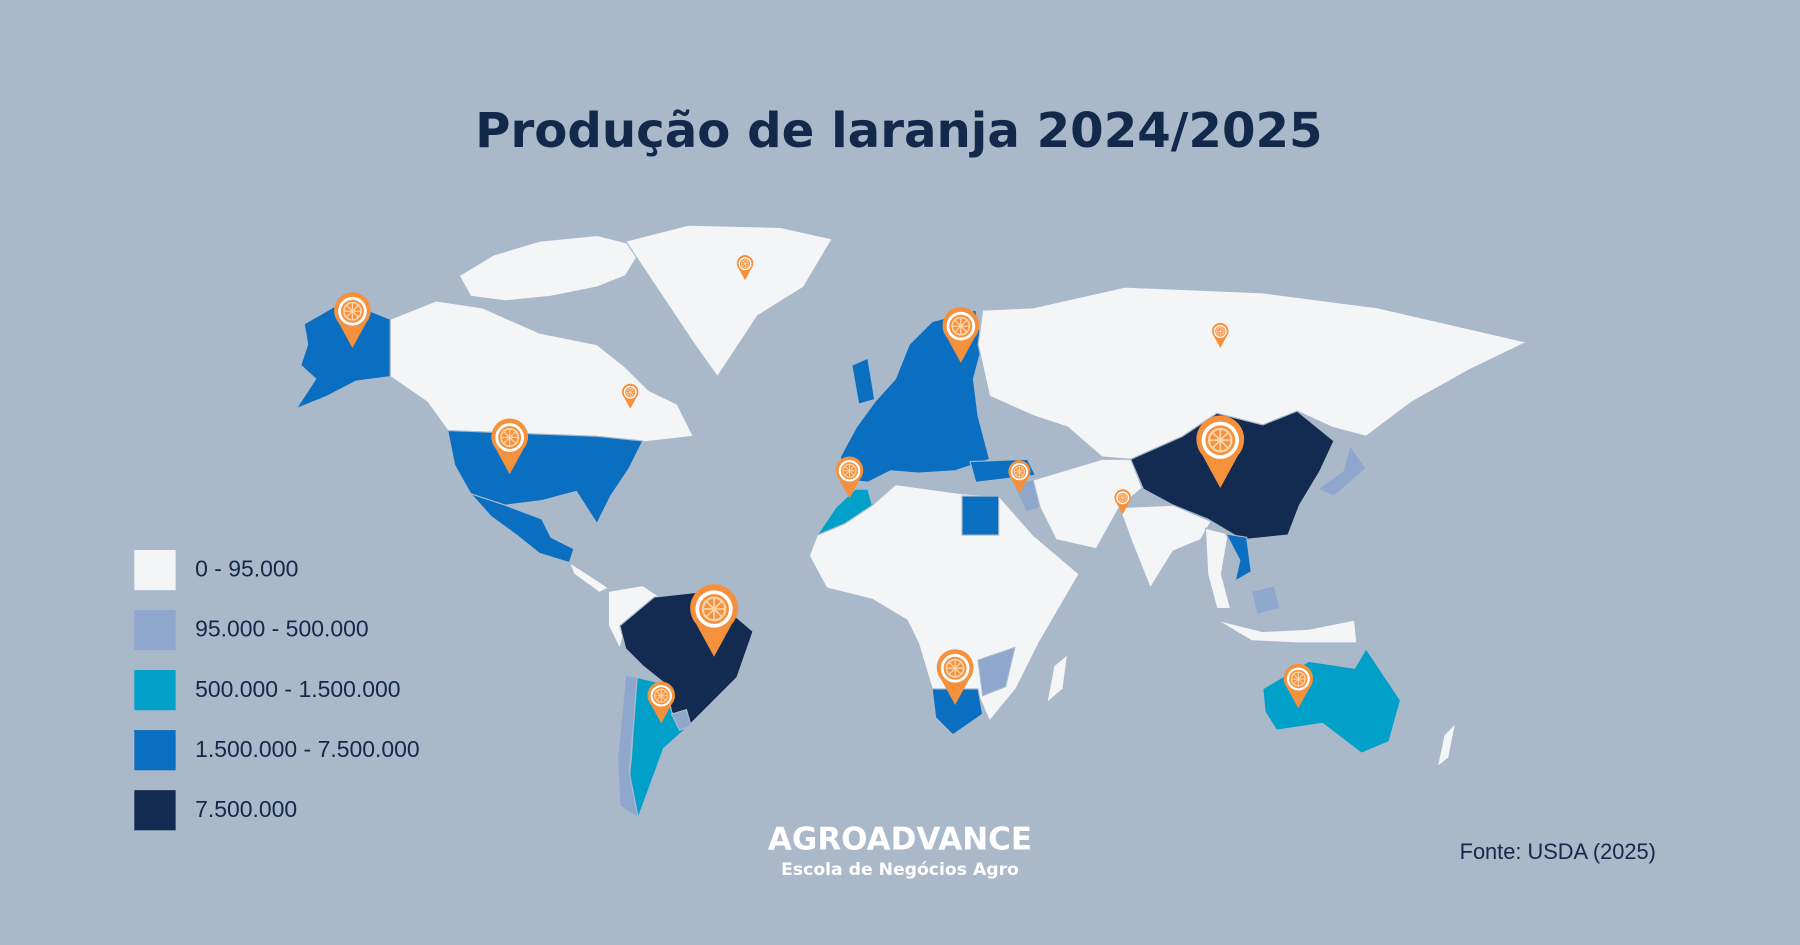 Image resolution: width=1800 pixels, height=945 pixels. I want to click on legend-label: 500.000 - 1.500.000, so click(297, 689).